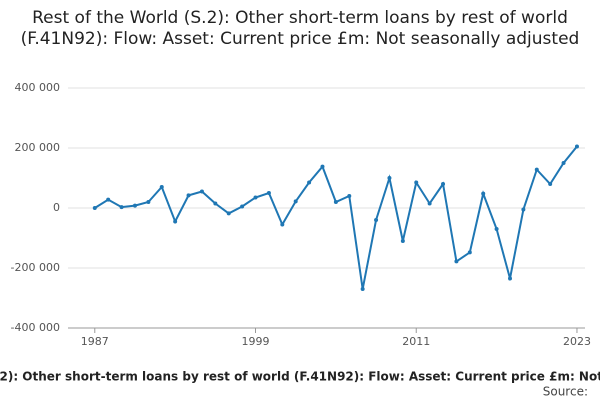  What do you see at coordinates (38, 87) in the screenshot?
I see `y-tick-label: 400 000` at bounding box center [38, 87].